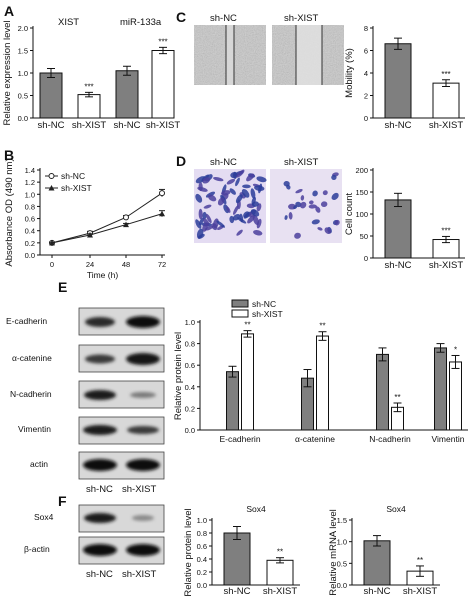 The image size is (474, 598). I want to click on y-axis-label: Relative mRNA level, so click(333, 552).